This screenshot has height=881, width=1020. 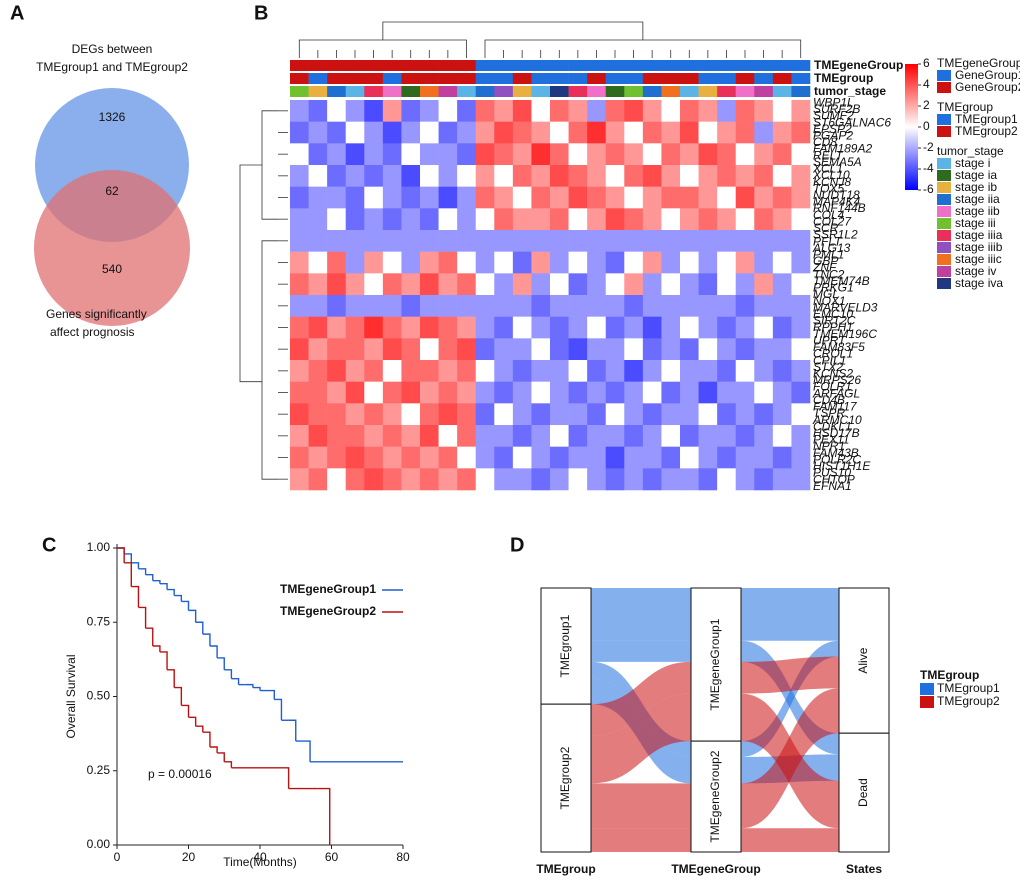 I want to click on legend-label: stage iiib, so click(x=979, y=247).